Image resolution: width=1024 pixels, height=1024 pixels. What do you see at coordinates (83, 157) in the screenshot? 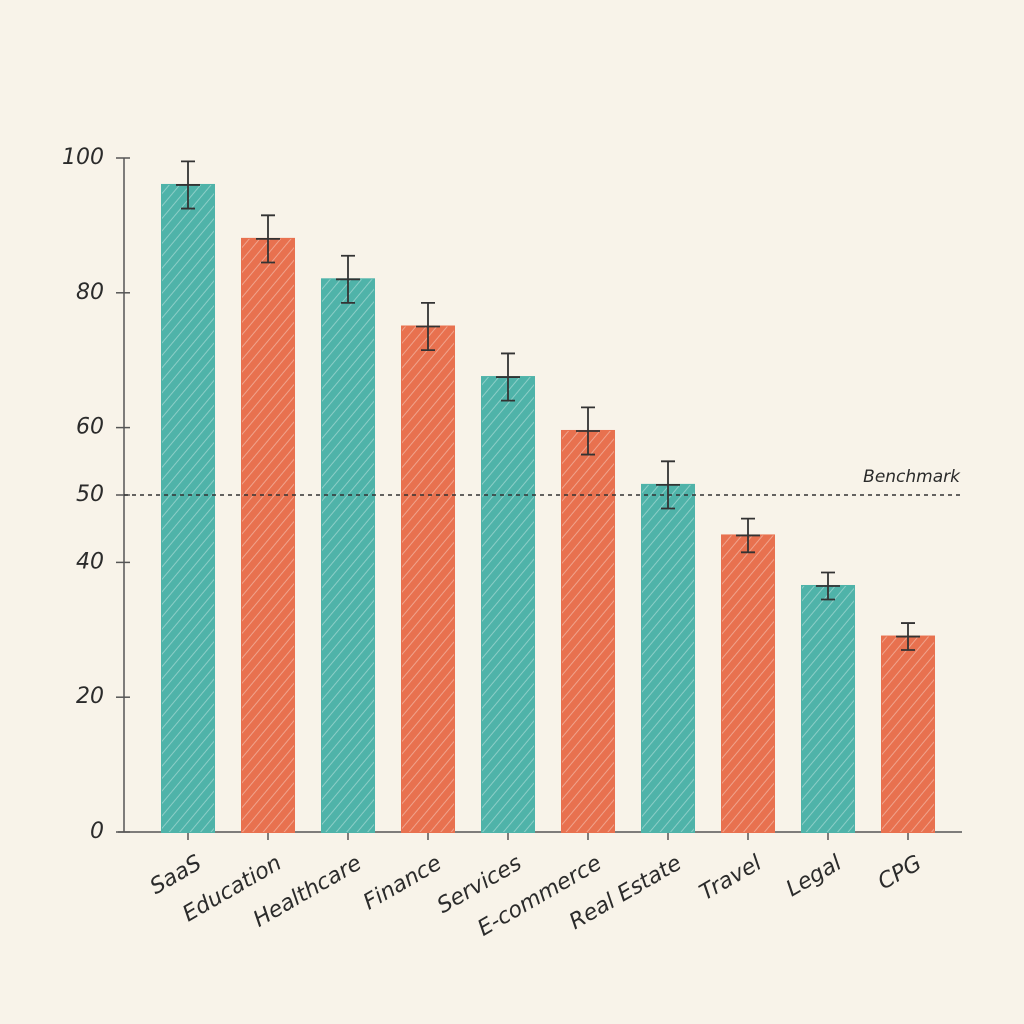
I see `y-tick-label: 100` at bounding box center [83, 157].